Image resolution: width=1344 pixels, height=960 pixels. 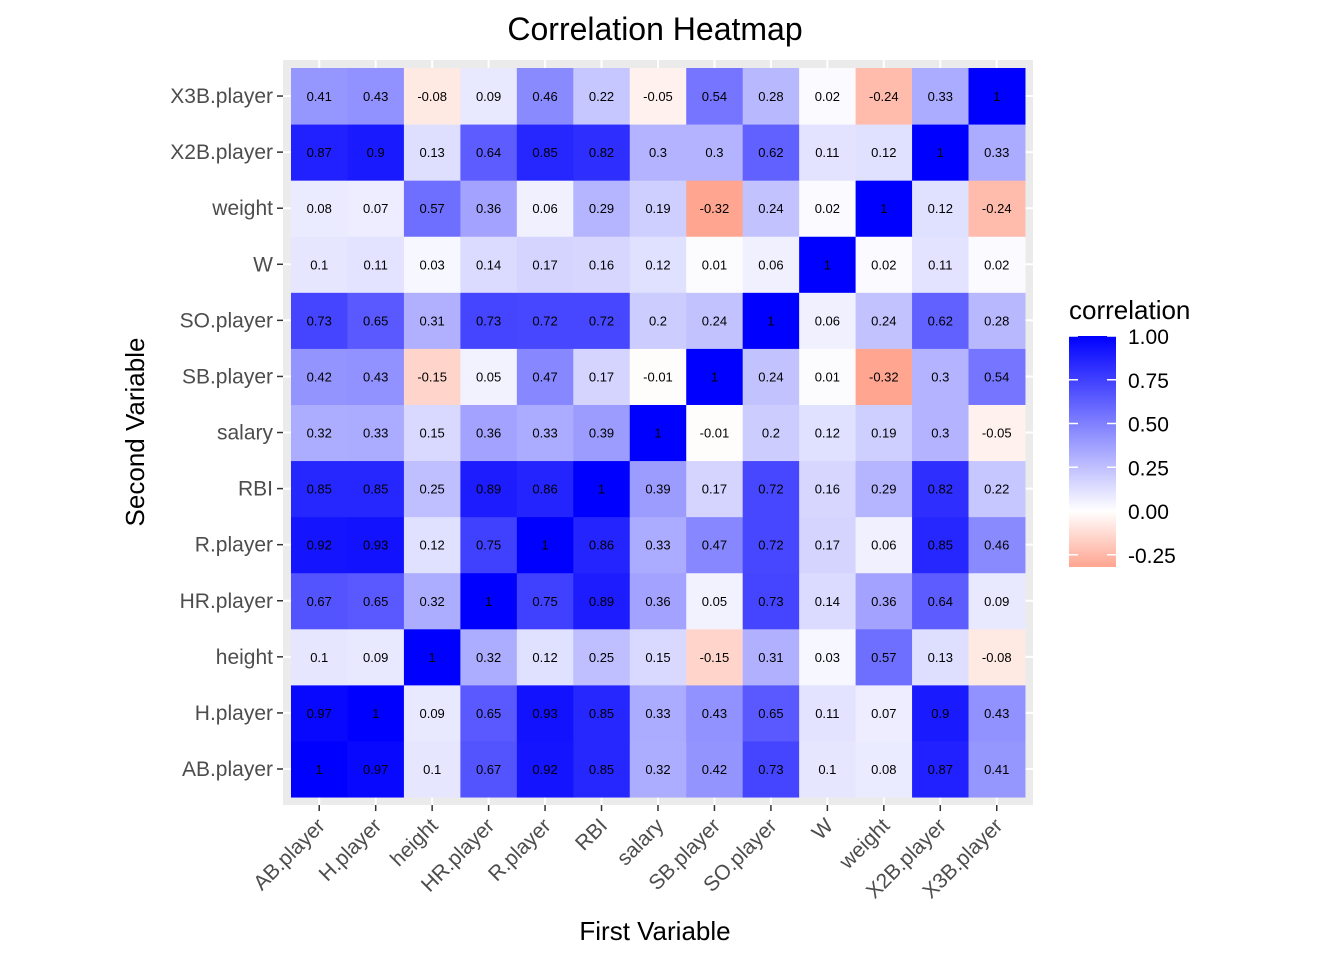 I want to click on y-tick-label: SB.player, so click(x=227, y=376).